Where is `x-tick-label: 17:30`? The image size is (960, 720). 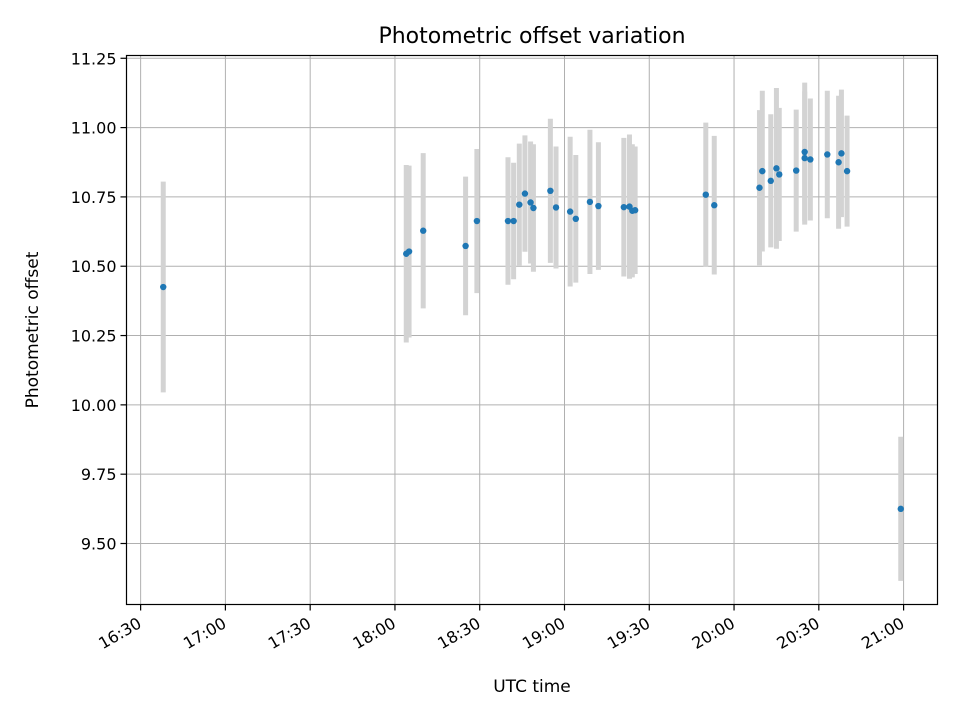 x-tick-label: 17:30 is located at coordinates (289, 634).